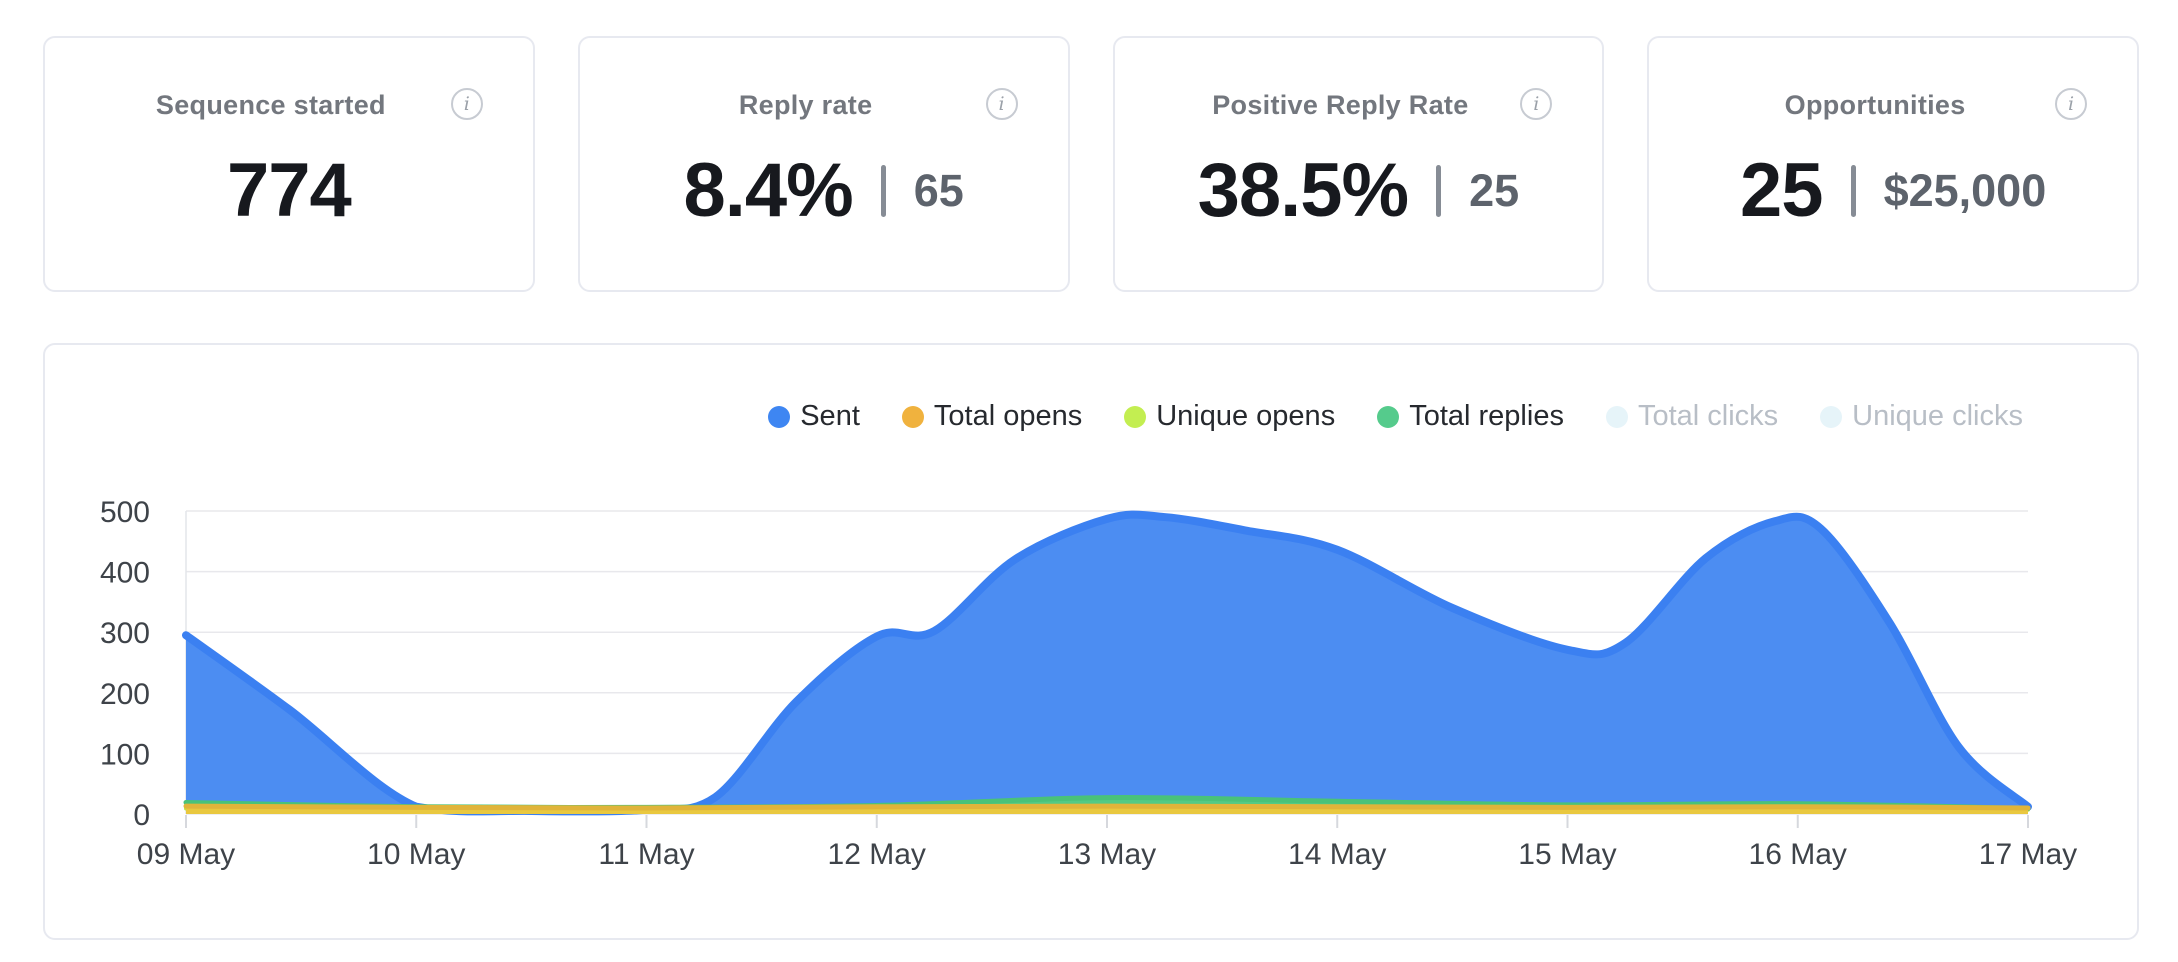 This screenshot has width=2178, height=962. What do you see at coordinates (1337, 854) in the screenshot?
I see `x-axis-tick-label: 14 May` at bounding box center [1337, 854].